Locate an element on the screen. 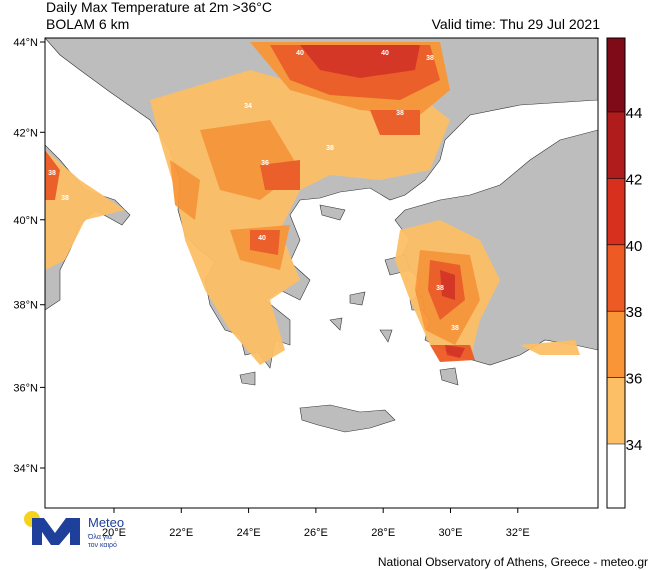 This screenshot has width=650, height=570. colorbar-frame is located at coordinates (616, 273).